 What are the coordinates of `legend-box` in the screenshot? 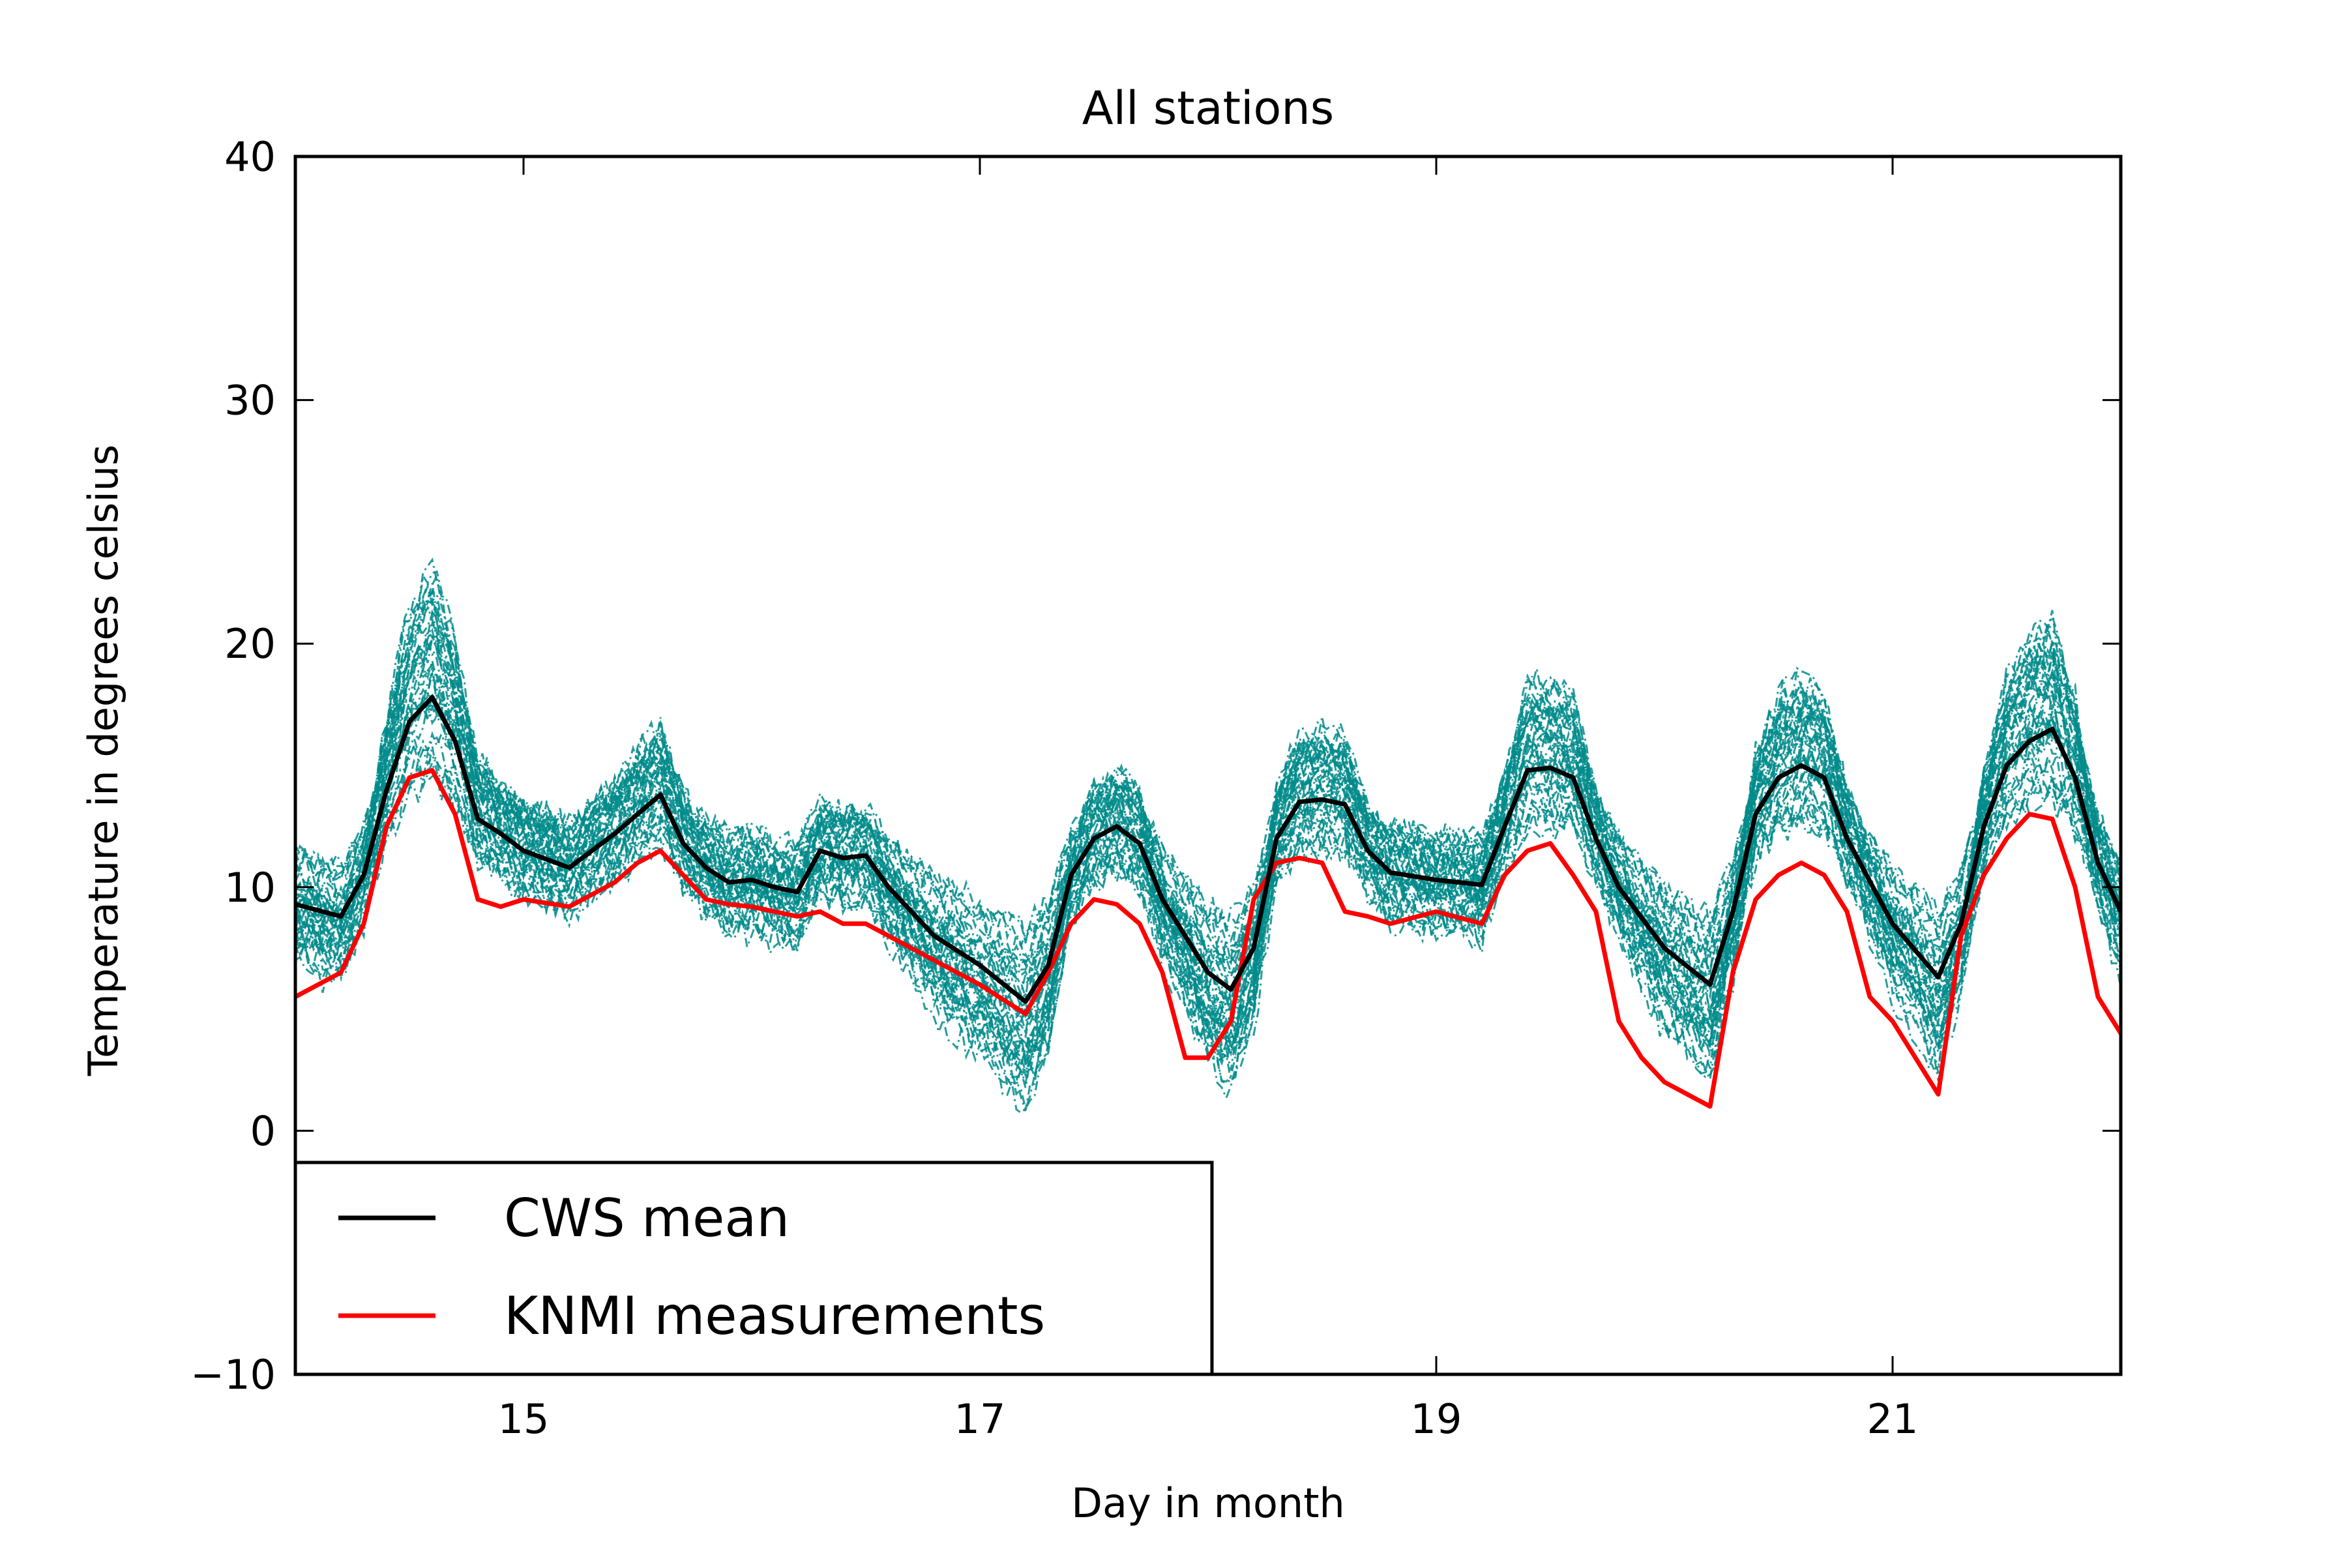 It's located at (754, 1269).